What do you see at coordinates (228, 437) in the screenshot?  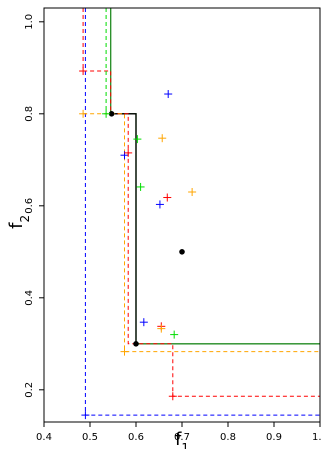 I see `x-tick-label: 0.8` at bounding box center [228, 437].